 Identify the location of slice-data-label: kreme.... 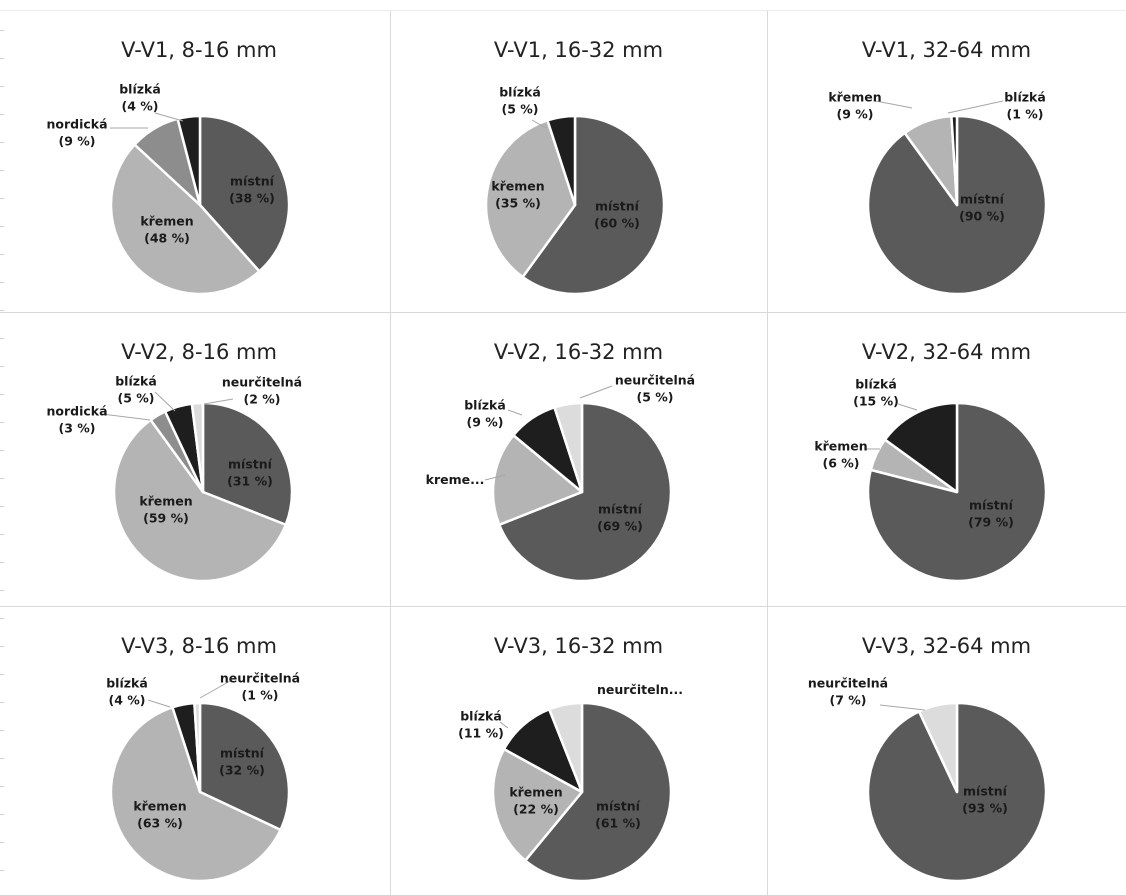
(455, 479).